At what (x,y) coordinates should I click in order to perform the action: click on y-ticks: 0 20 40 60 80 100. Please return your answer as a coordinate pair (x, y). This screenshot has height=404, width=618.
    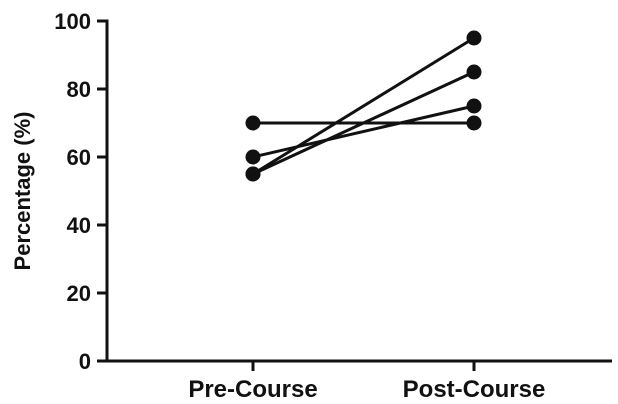
    Looking at the image, I should click on (80, 191).